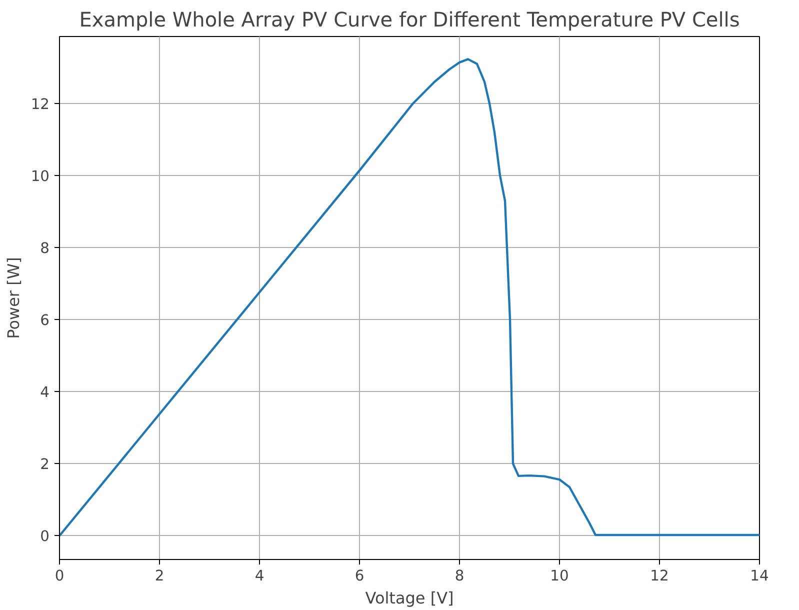 The height and width of the screenshot is (610, 799). Describe the element at coordinates (659, 576) in the screenshot. I see `x-tick-label: 12` at that location.